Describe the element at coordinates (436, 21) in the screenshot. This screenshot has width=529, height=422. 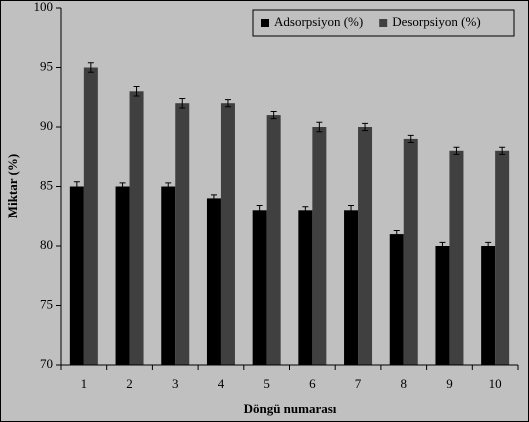
I see `legend-label: Desorpsiyon (%)` at that location.